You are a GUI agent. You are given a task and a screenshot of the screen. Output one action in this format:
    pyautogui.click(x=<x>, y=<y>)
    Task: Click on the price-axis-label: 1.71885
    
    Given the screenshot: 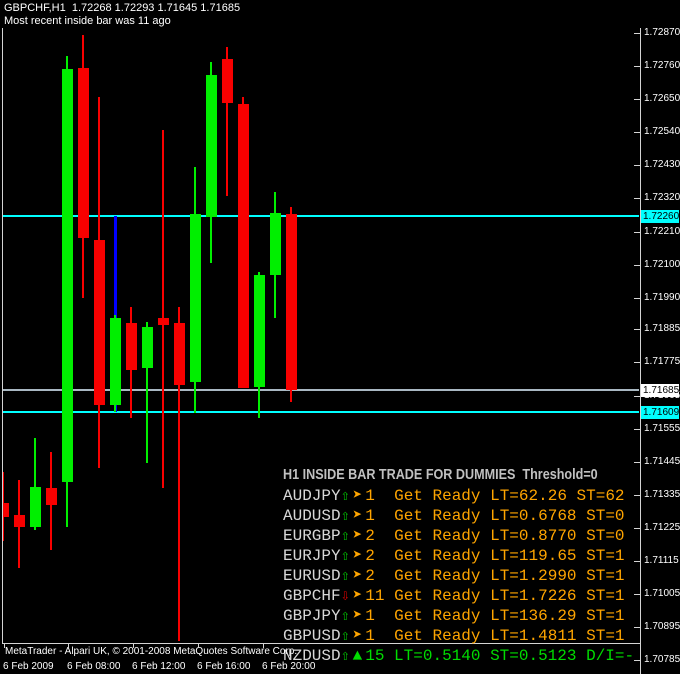 What is the action you would take?
    pyautogui.click(x=662, y=328)
    